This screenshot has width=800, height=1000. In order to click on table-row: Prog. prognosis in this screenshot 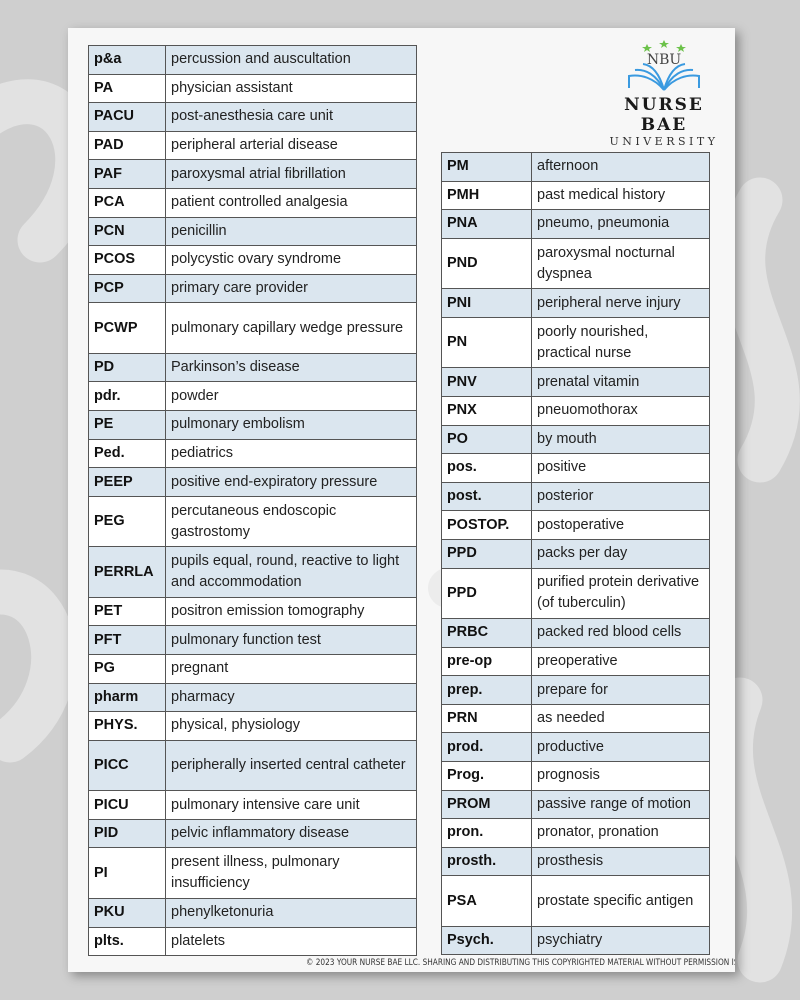, I will do `click(575, 776)`.